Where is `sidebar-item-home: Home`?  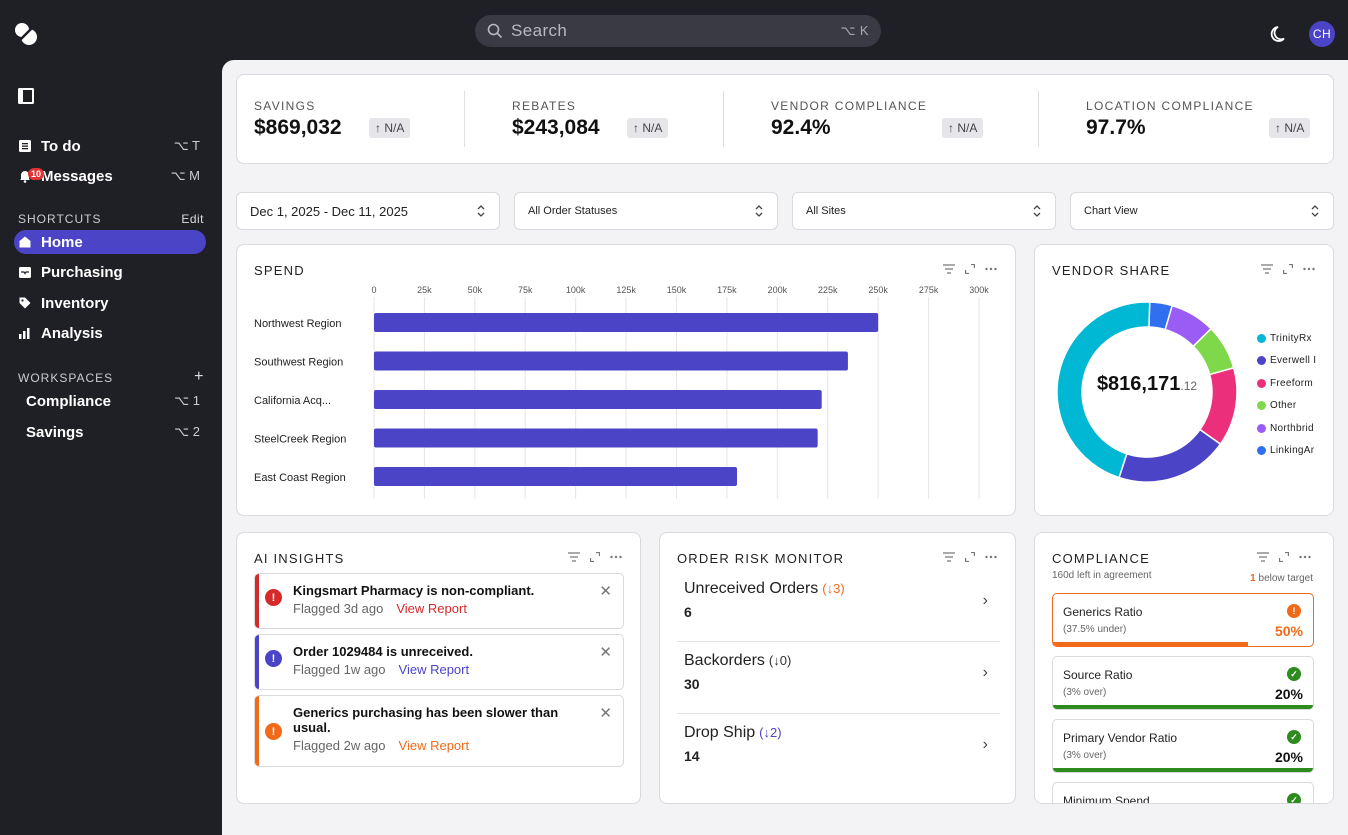
sidebar-item-home: Home is located at coordinates (110, 242).